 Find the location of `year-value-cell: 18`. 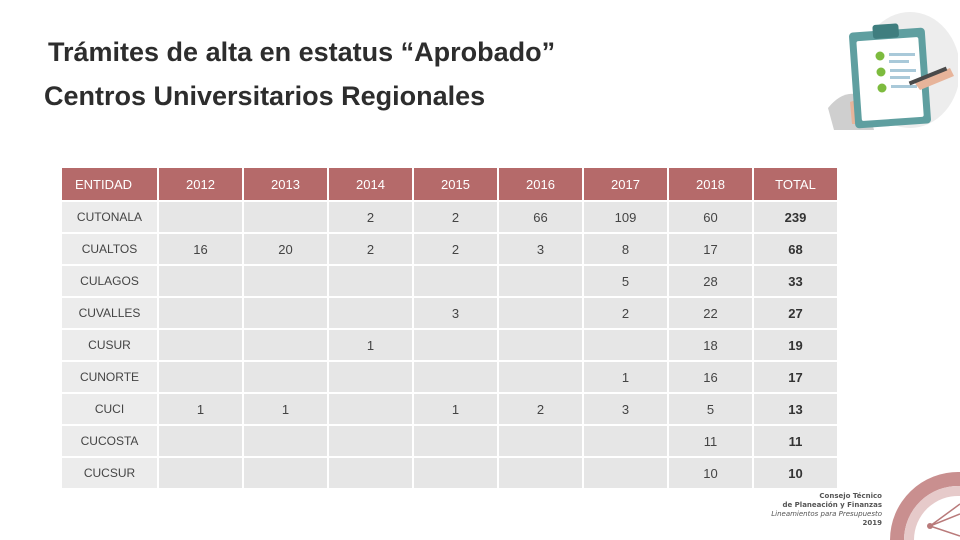

year-value-cell: 18 is located at coordinates (710, 345).